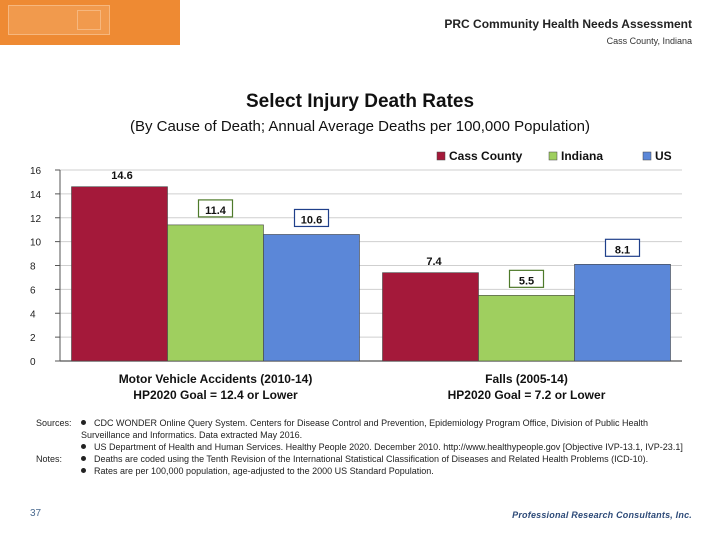  I want to click on data-label: 8.1, so click(622, 250).